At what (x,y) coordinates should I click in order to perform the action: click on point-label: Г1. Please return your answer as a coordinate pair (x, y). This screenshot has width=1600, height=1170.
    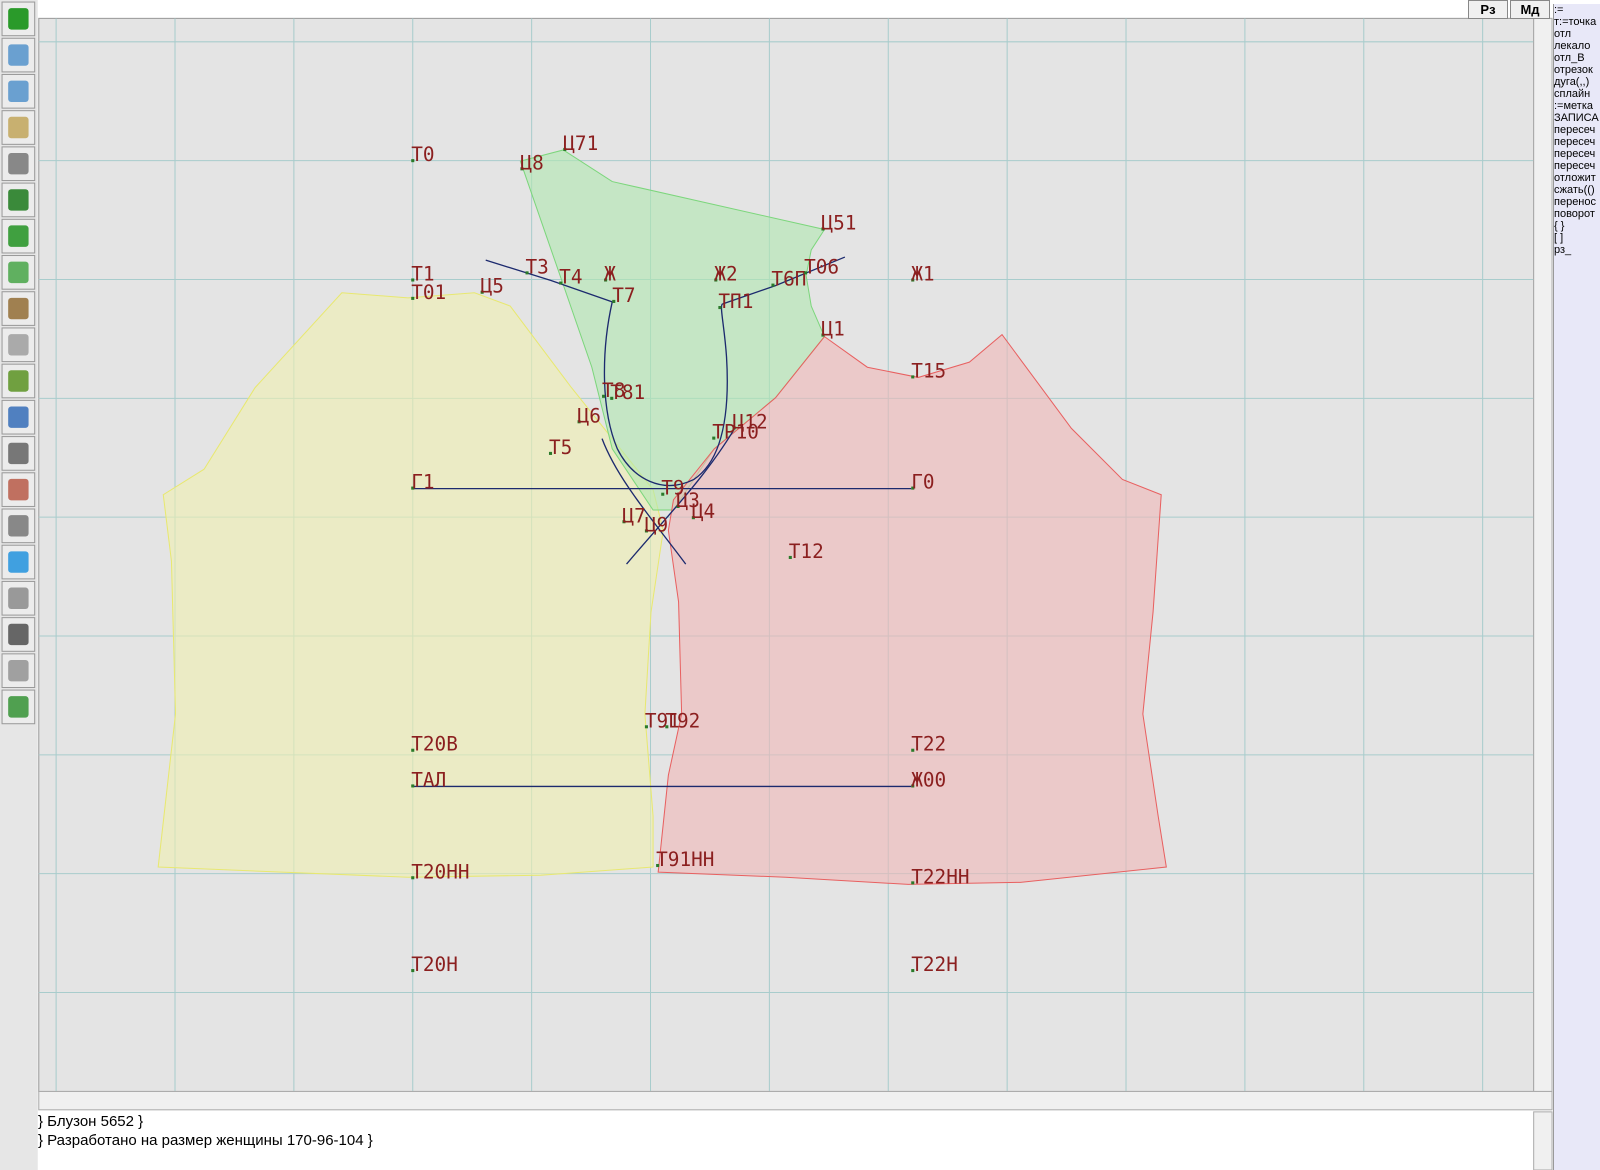
    Looking at the image, I should click on (422, 482).